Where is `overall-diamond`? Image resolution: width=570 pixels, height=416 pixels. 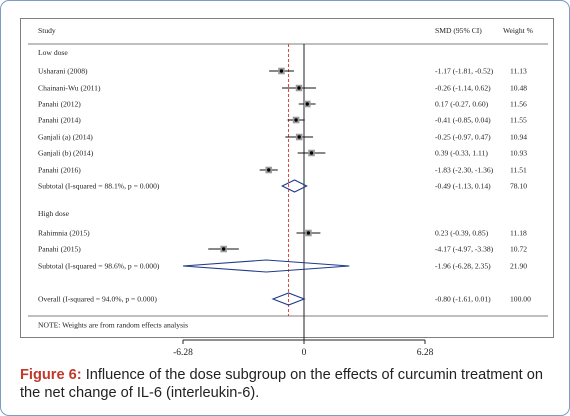 overall-diamond is located at coordinates (288, 299).